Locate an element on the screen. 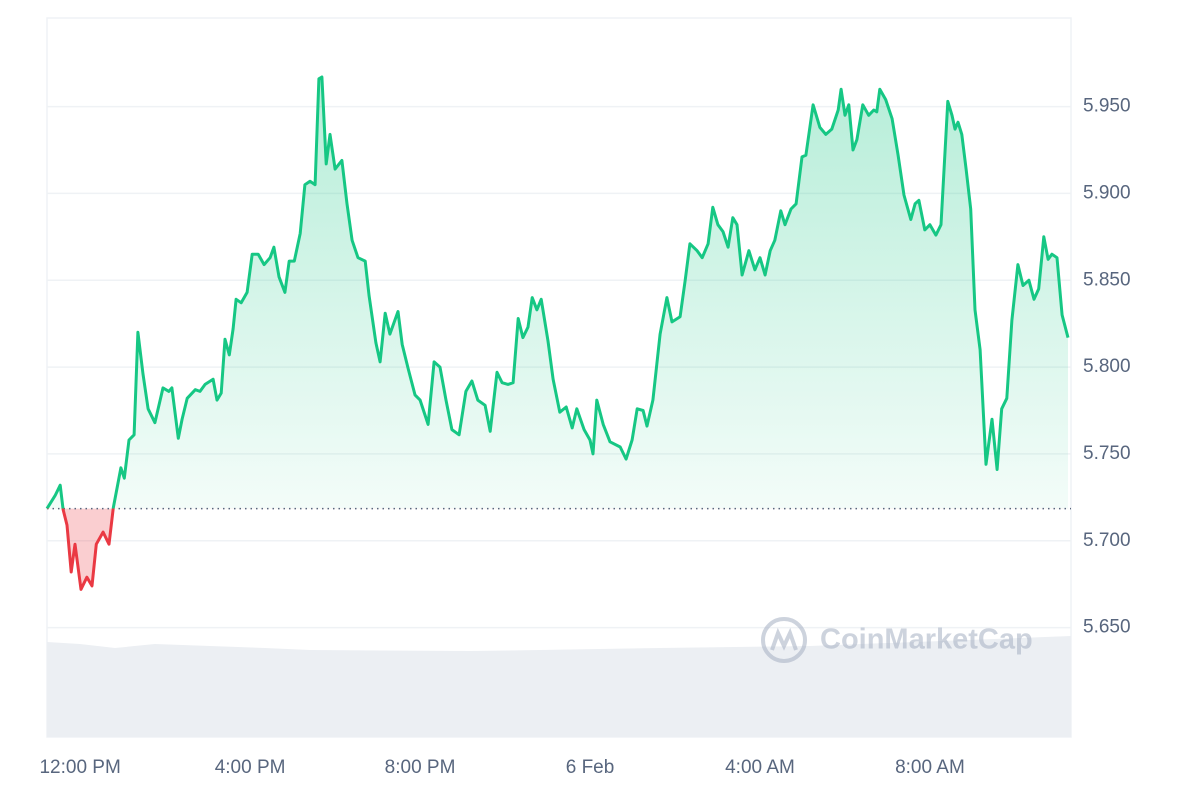 The height and width of the screenshot is (805, 1200). watermark-logo is located at coordinates (784, 640).